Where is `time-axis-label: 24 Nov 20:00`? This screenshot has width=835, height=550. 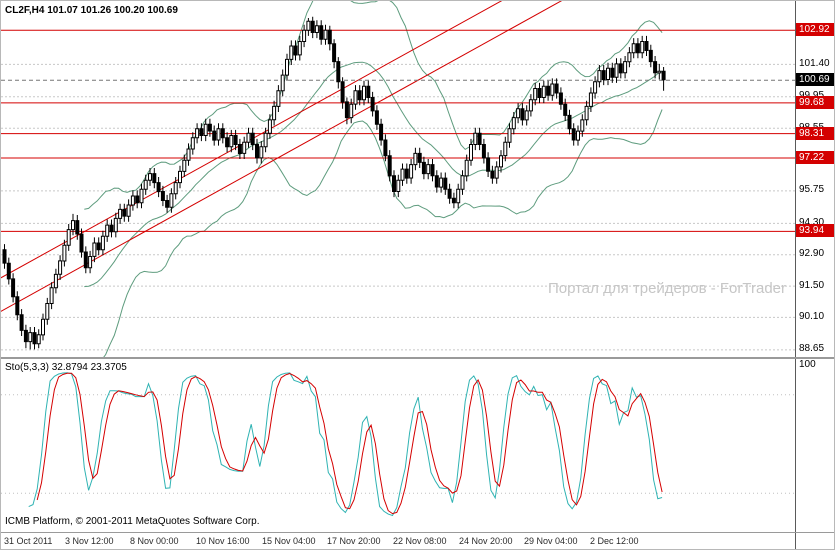 time-axis-label: 24 Nov 20:00 is located at coordinates (486, 541).